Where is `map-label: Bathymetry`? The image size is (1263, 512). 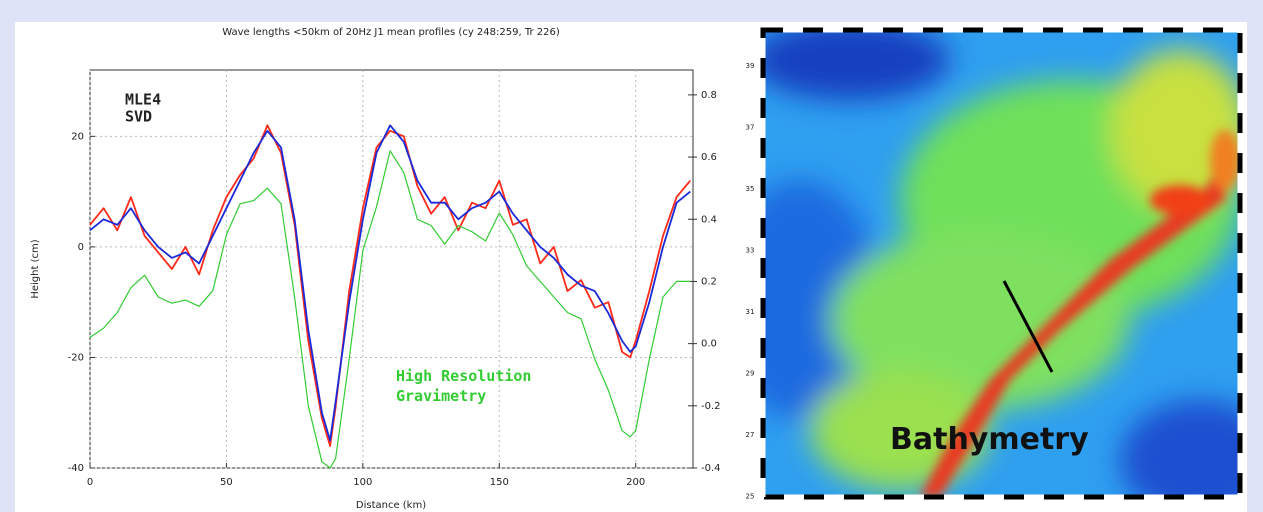 map-label: Bathymetry is located at coordinates (989, 439).